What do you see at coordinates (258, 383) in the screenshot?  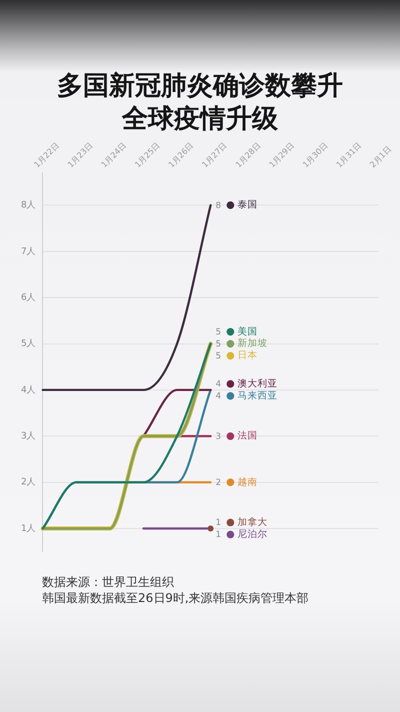 I see `legend-label: 澳大利亚` at bounding box center [258, 383].